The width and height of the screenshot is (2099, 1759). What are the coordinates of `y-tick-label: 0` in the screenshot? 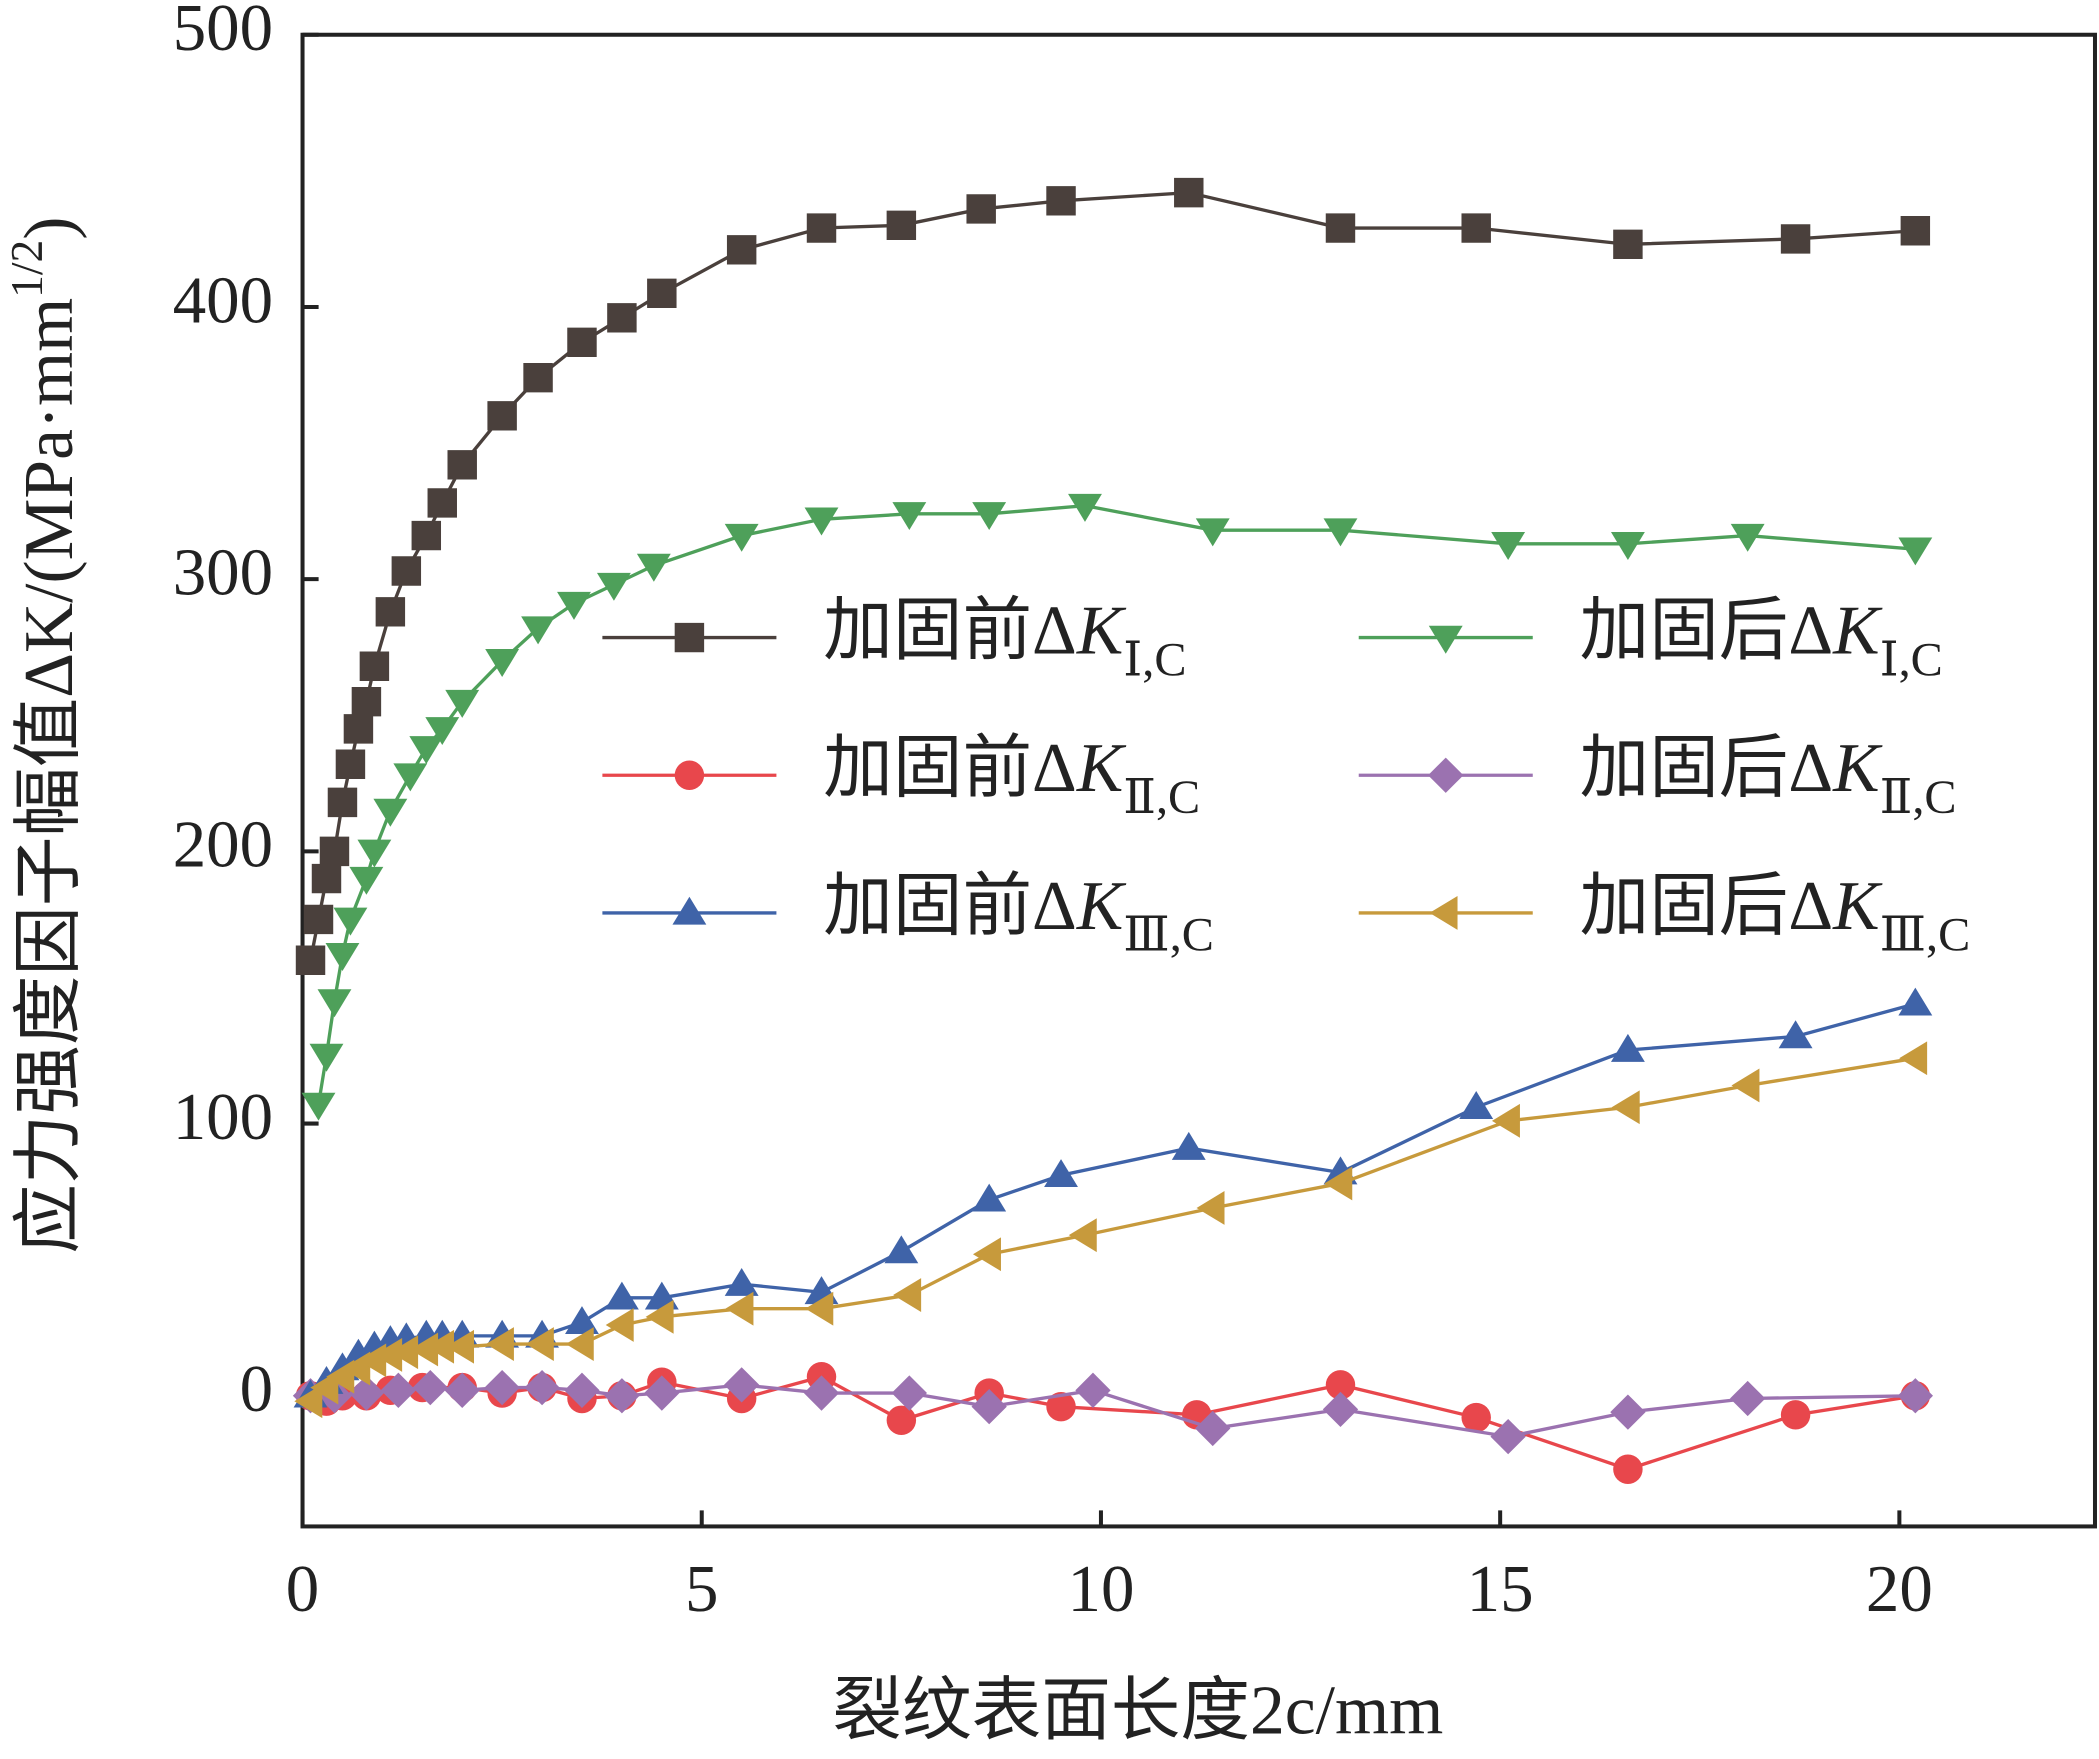 It's located at (256, 1389).